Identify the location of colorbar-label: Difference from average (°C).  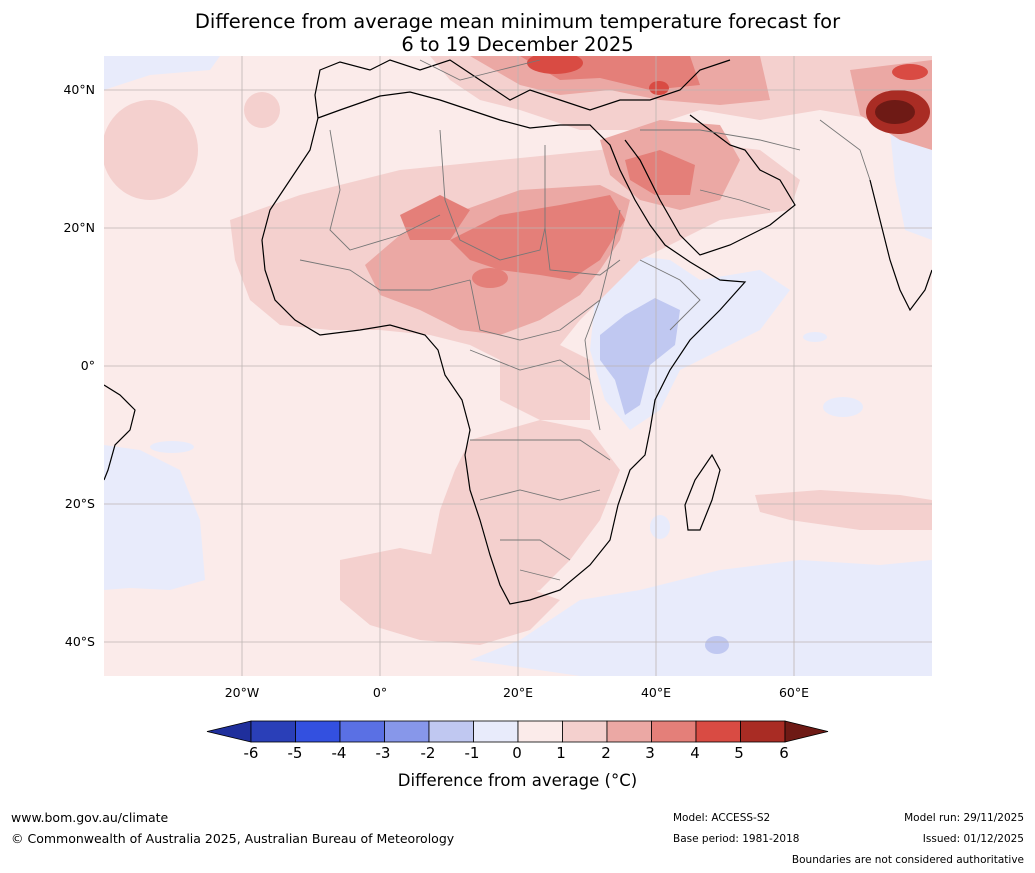
(517, 780).